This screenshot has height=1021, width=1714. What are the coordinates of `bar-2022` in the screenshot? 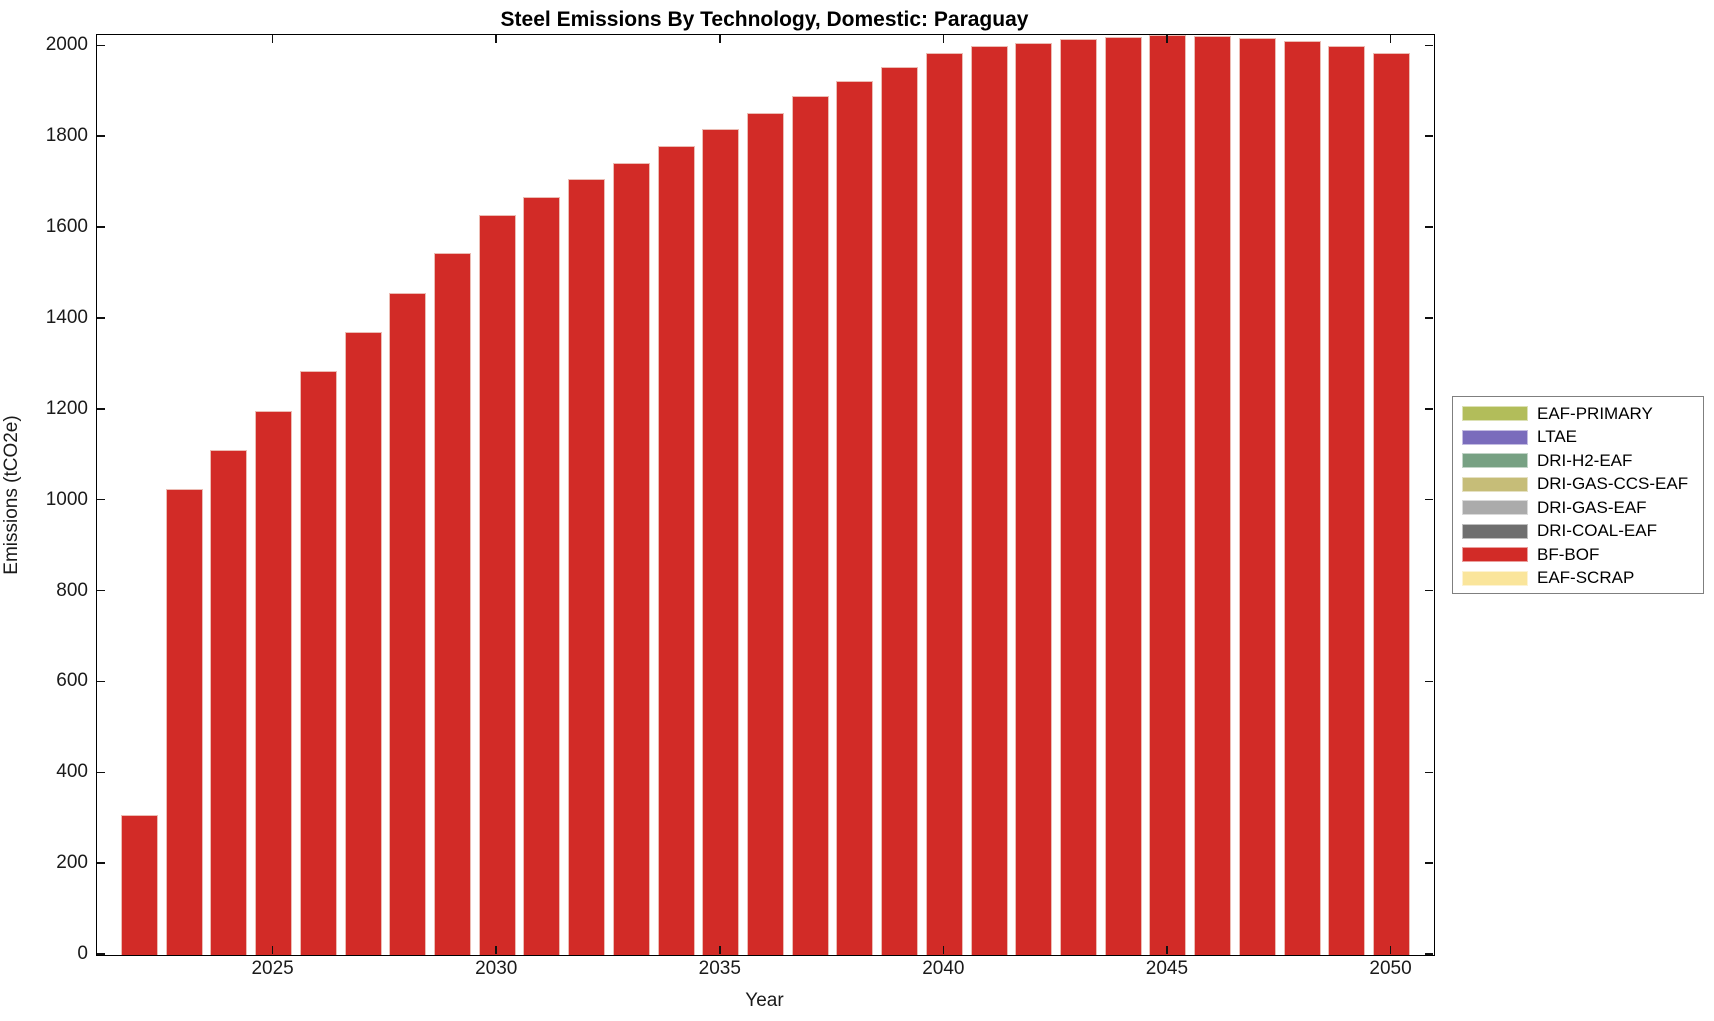 It's located at (139, 884).